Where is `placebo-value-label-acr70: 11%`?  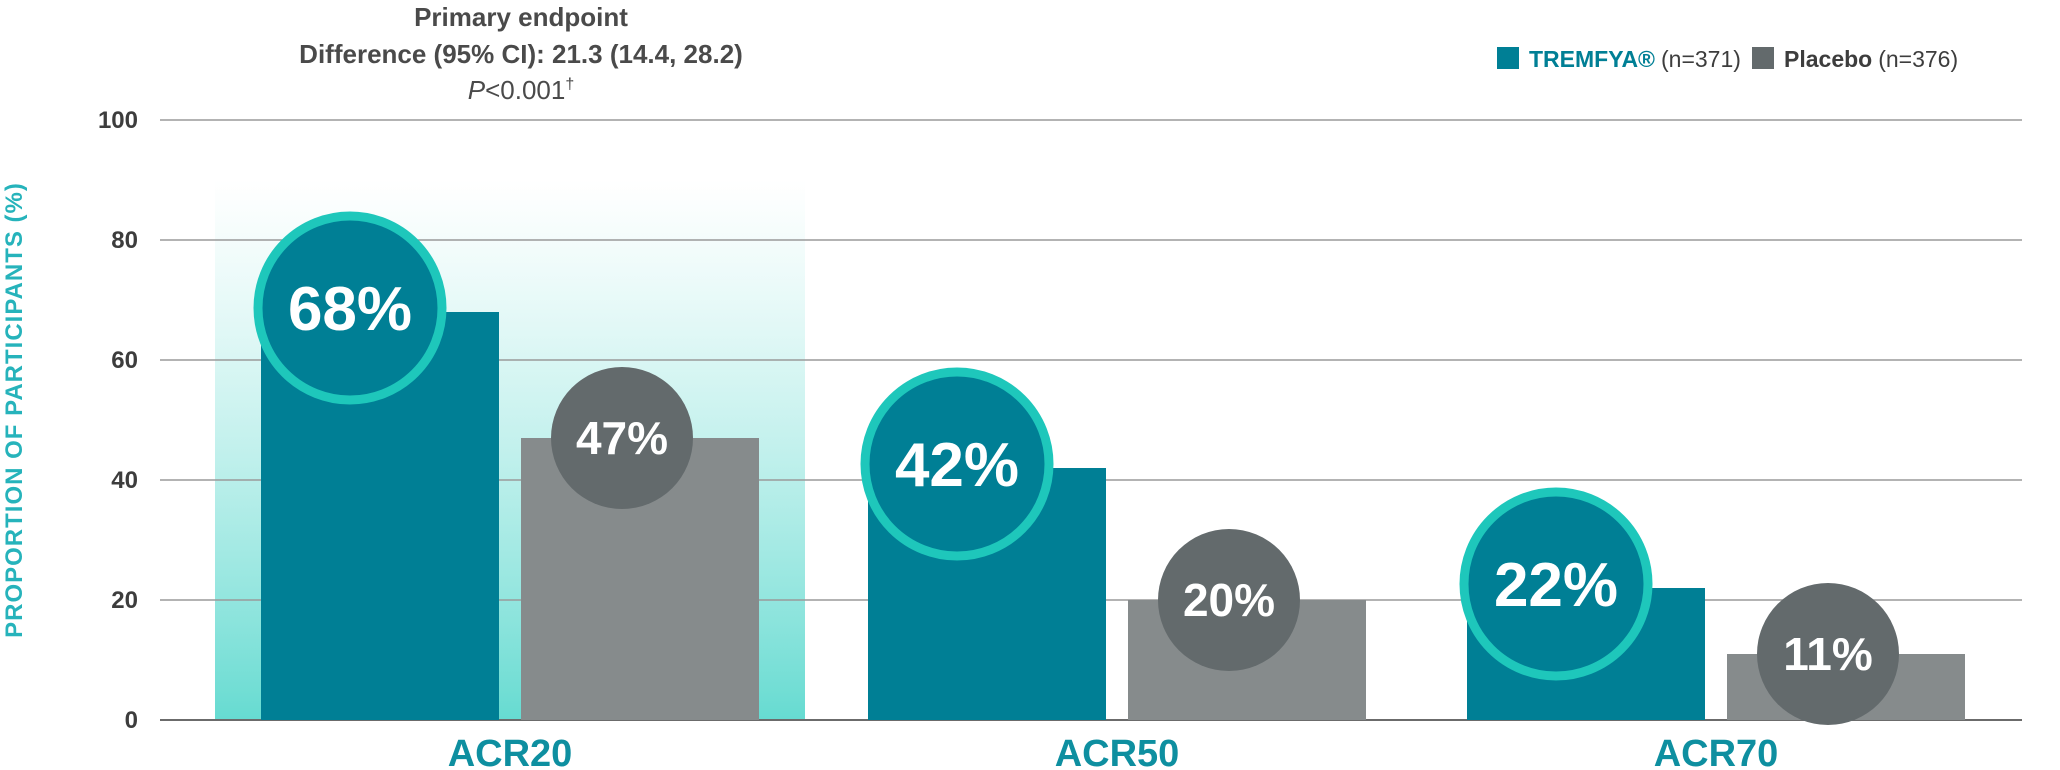
placebo-value-label-acr70: 11% is located at coordinates (1828, 654).